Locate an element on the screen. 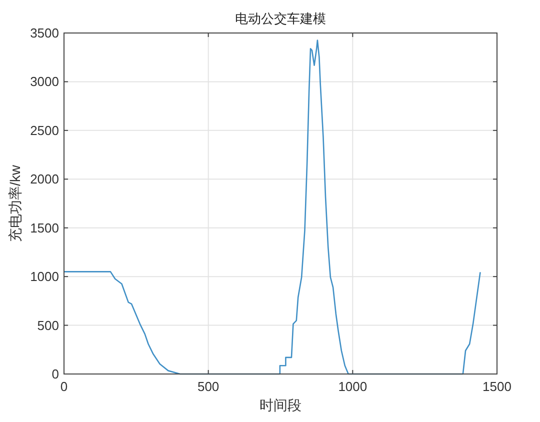 The height and width of the screenshot is (422, 540). chart-title: 电动公交车建模 is located at coordinates (280, 18).